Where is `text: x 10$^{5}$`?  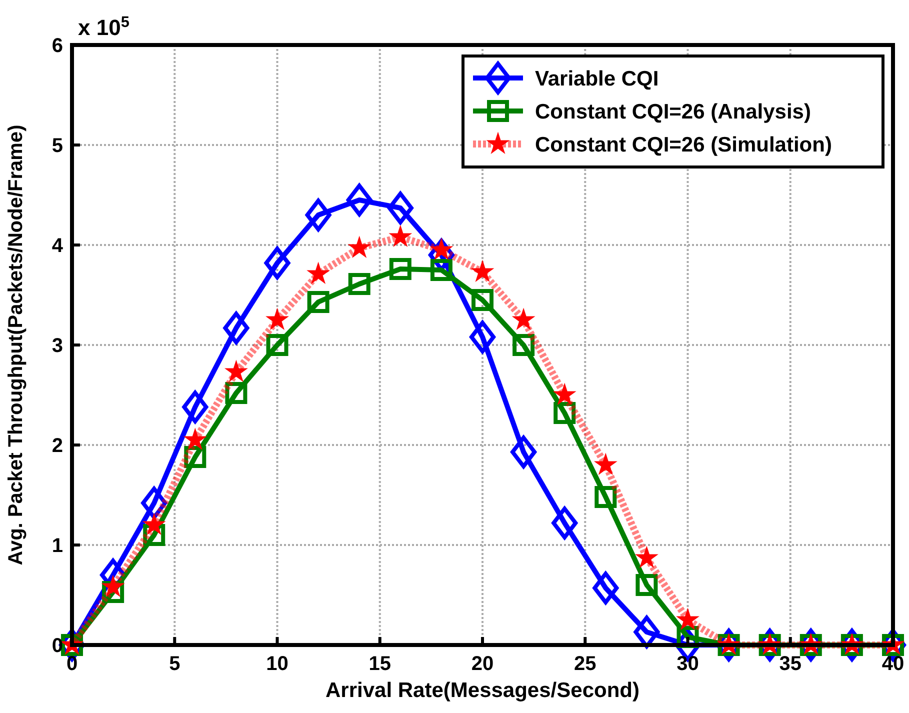
text: x 10$^{5}$ is located at coordinates (104, 27).